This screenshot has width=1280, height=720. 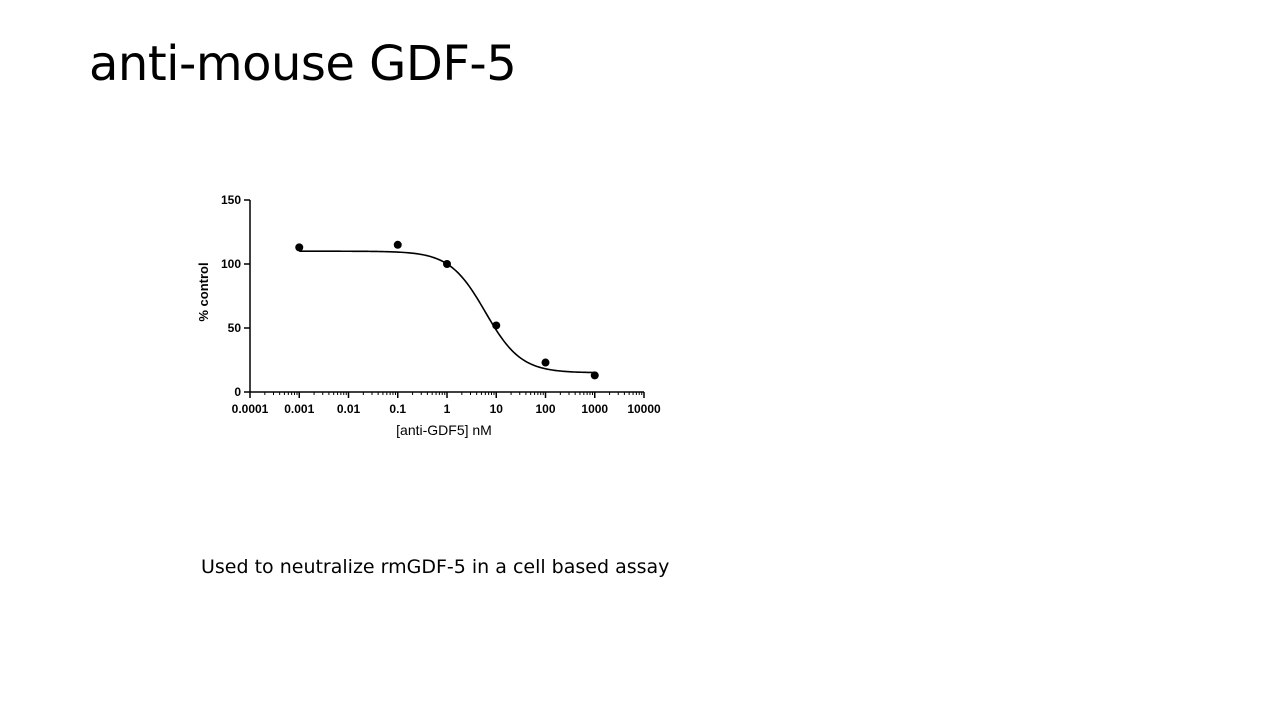 I want to click on y-tick-label: 150, so click(x=231, y=200).